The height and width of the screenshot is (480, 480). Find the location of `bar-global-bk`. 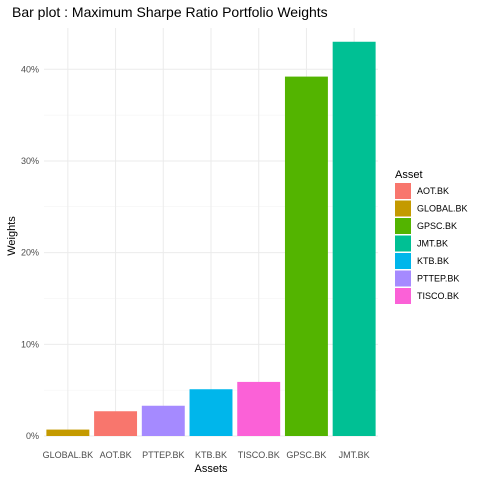

bar-global-bk is located at coordinates (68, 432).